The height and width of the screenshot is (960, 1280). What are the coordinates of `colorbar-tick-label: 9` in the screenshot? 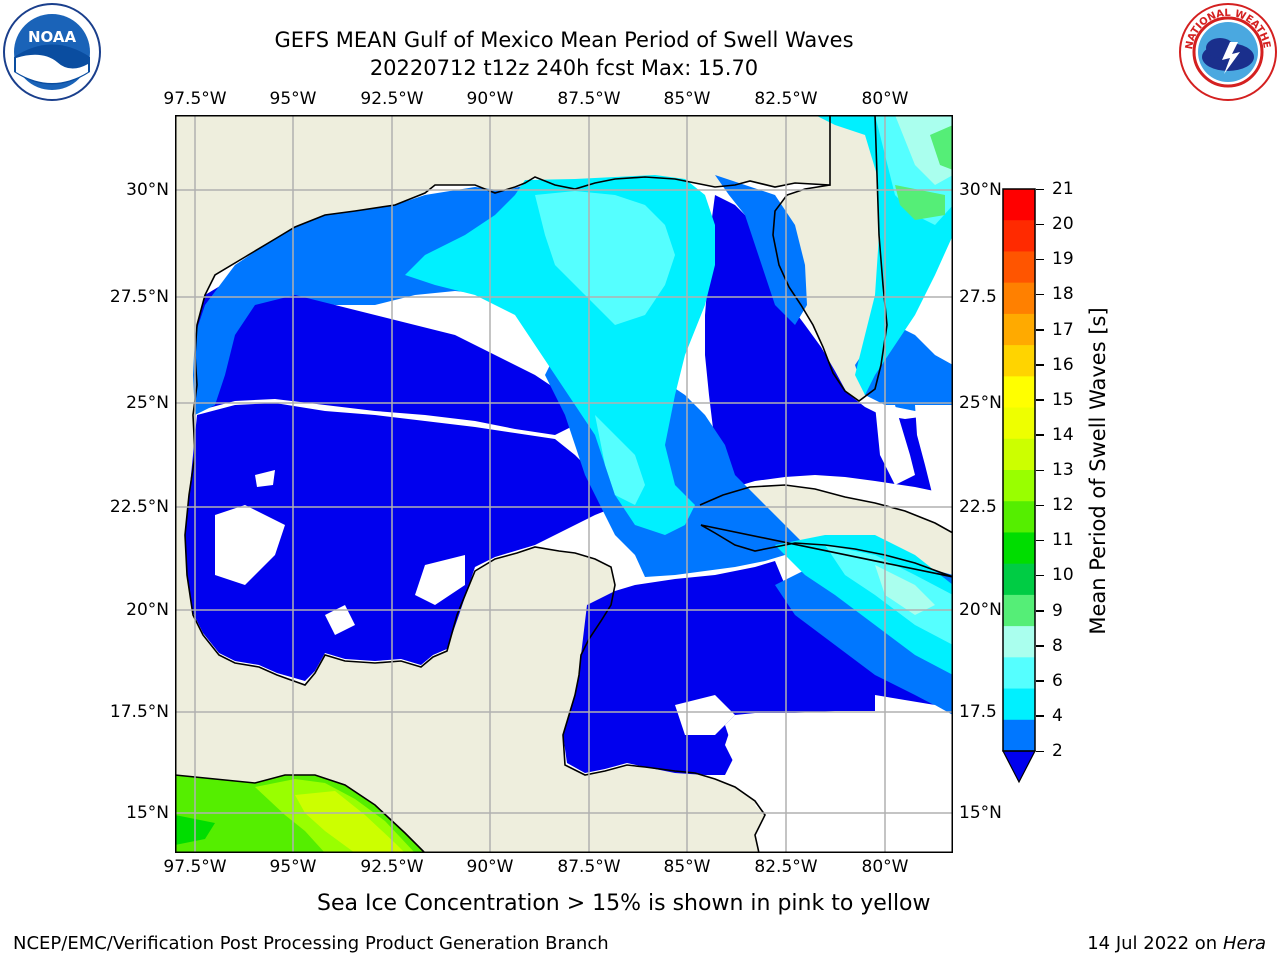 It's located at (1057, 610).